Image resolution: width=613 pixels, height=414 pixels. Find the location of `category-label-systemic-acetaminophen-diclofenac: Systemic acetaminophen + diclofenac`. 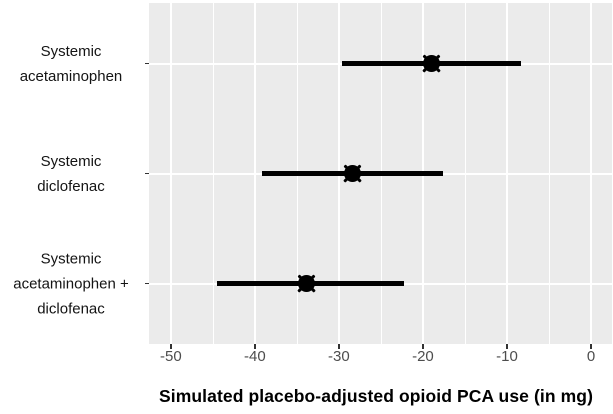

category-label-systemic-acetaminophen-diclofenac: Systemic acetaminophen + diclofenac is located at coordinates (71, 283).